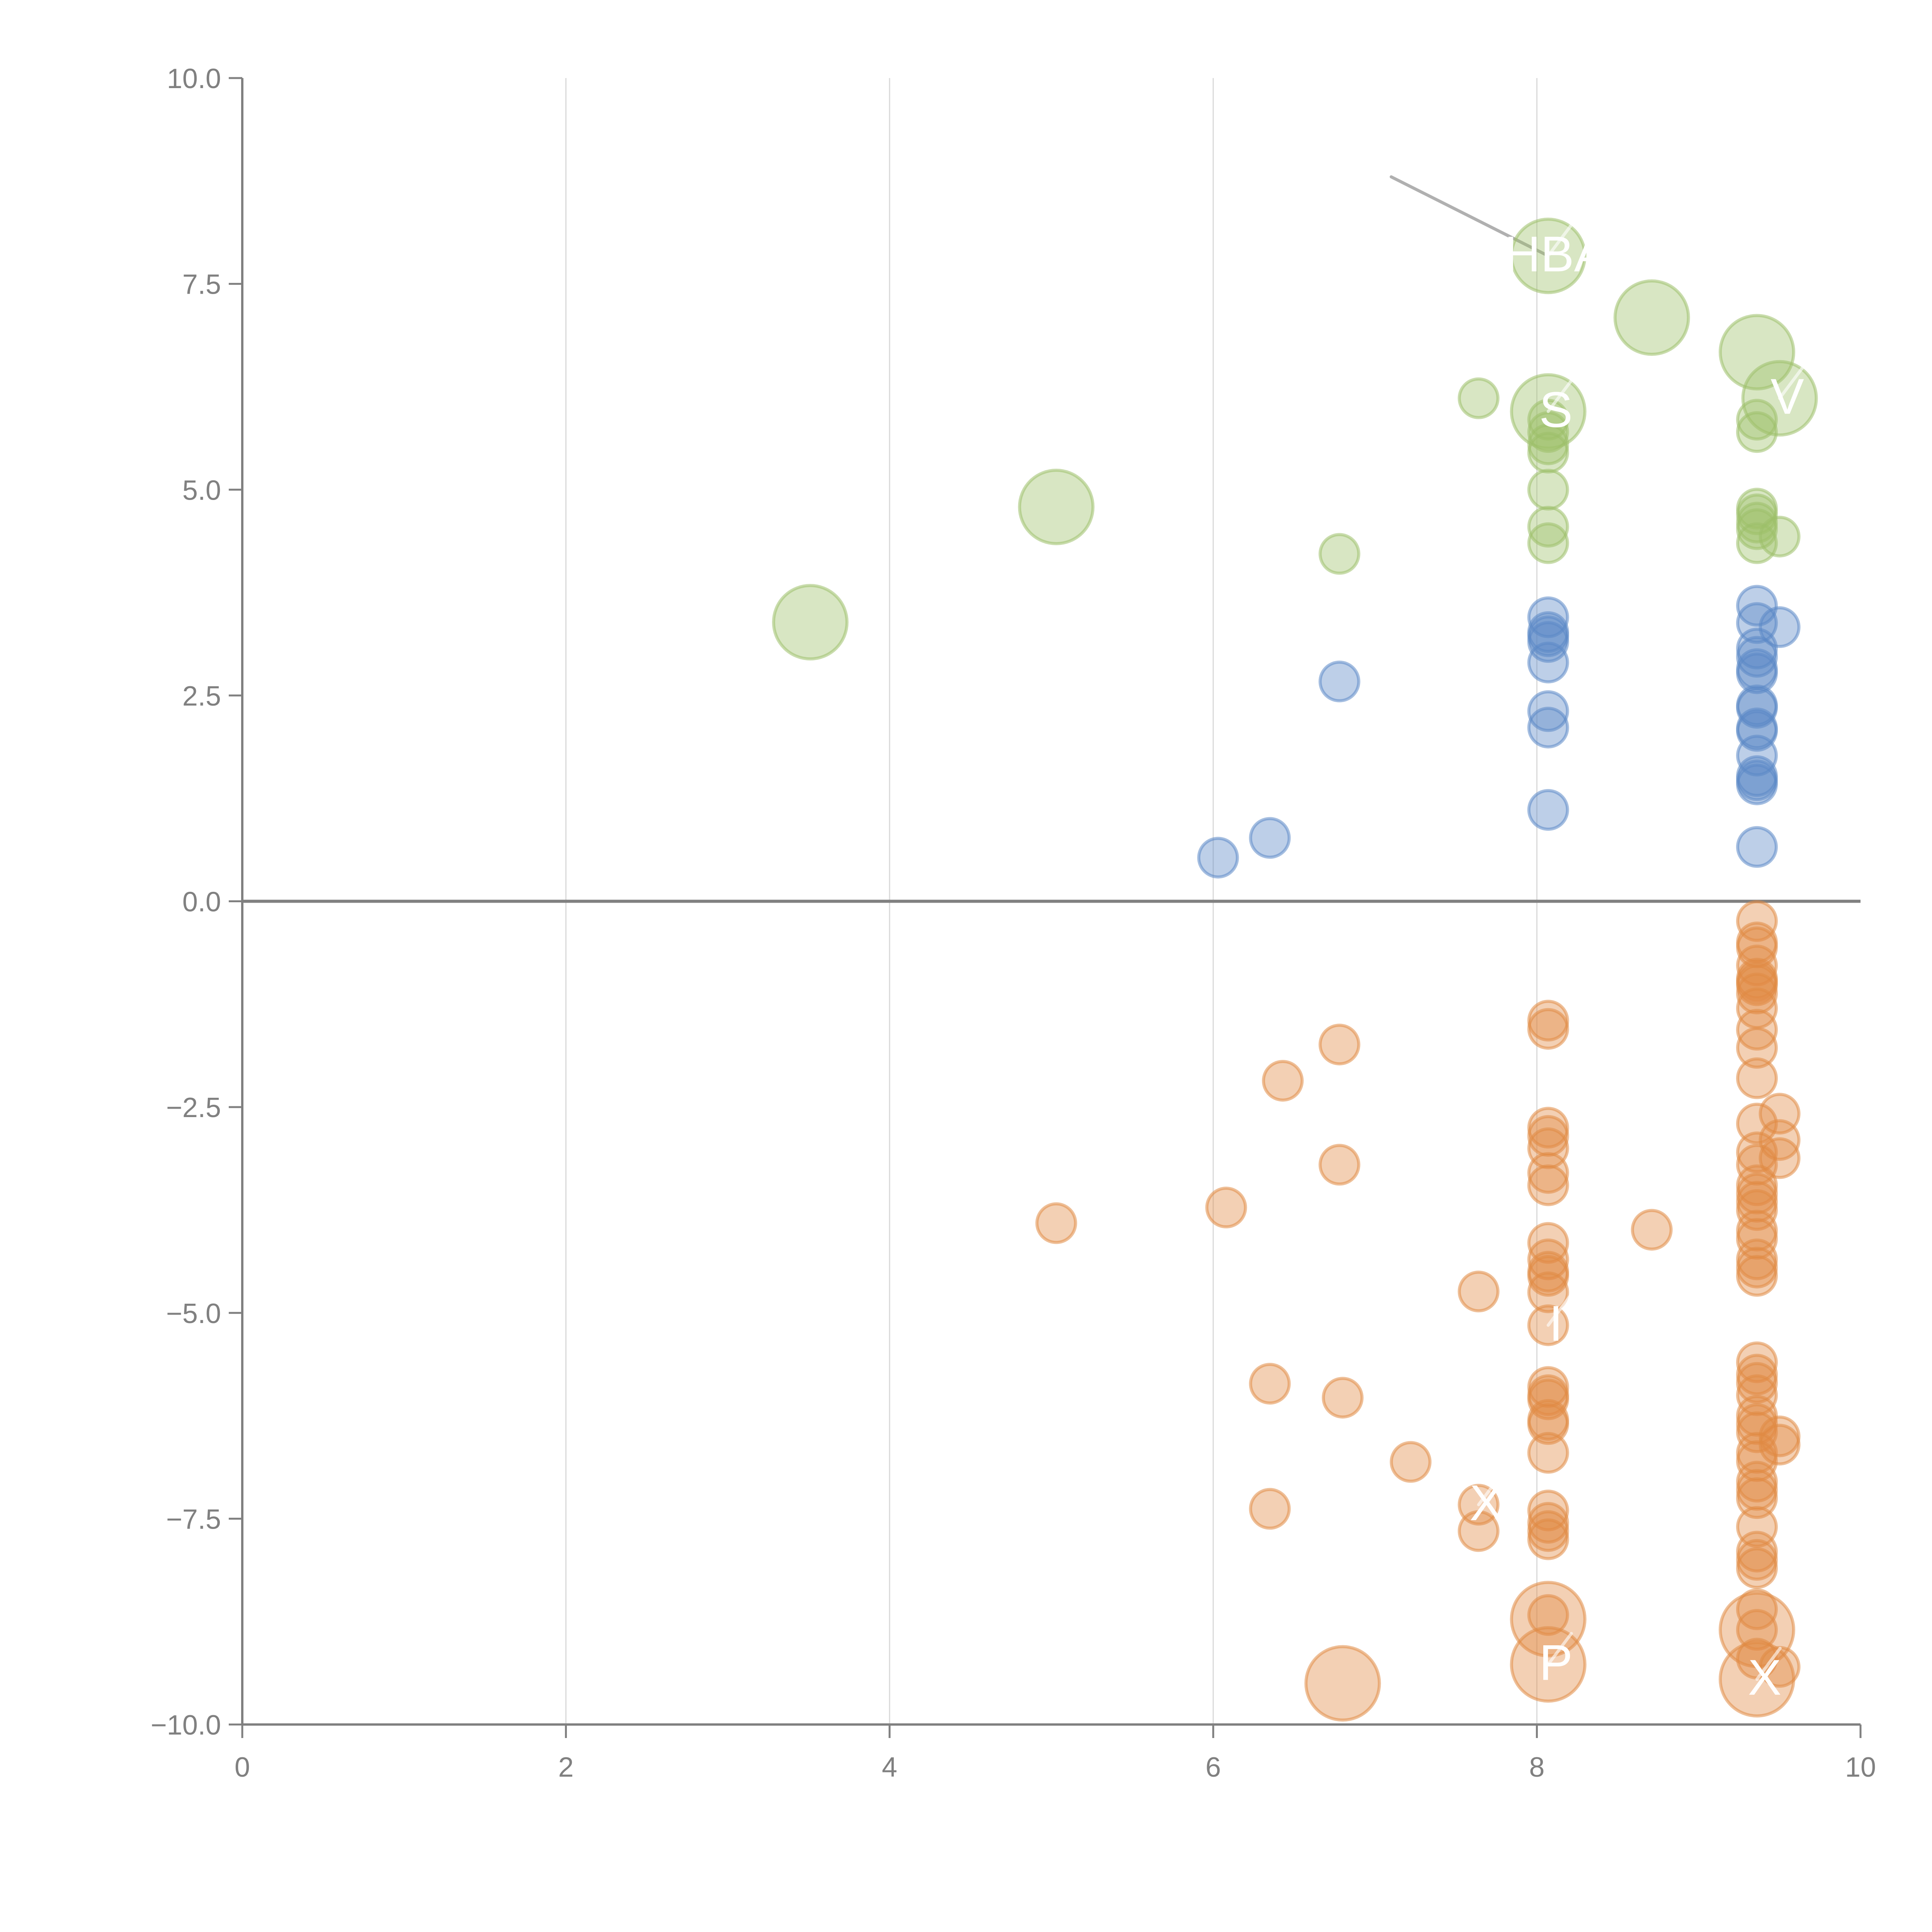 The image size is (1932, 1932). Describe the element at coordinates (193, 1313) in the screenshot. I see `y-tick-label: −5.0` at that location.